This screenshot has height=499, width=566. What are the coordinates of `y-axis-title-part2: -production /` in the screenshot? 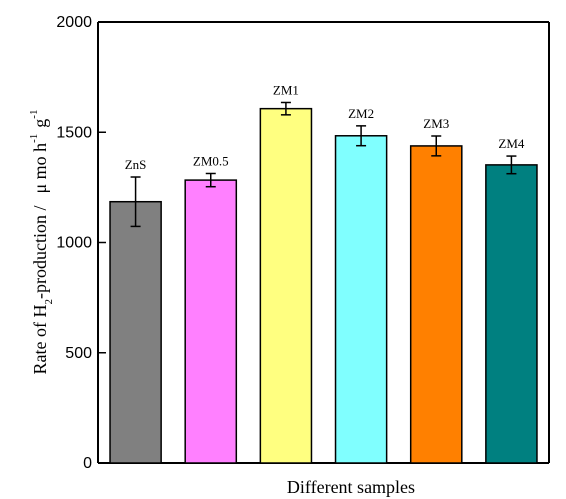 It's located at (40, 252).